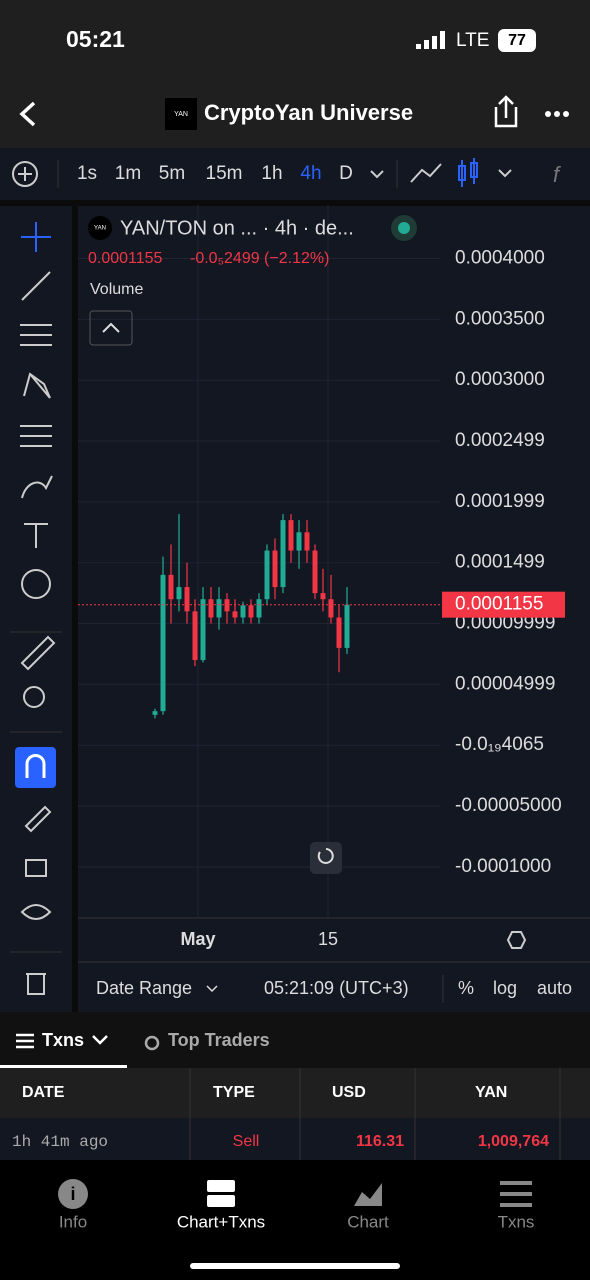 The image size is (590, 1280). What do you see at coordinates (259, 258) in the screenshot?
I see `legend-change: -0.0₅2499 (−2.12%)` at bounding box center [259, 258].